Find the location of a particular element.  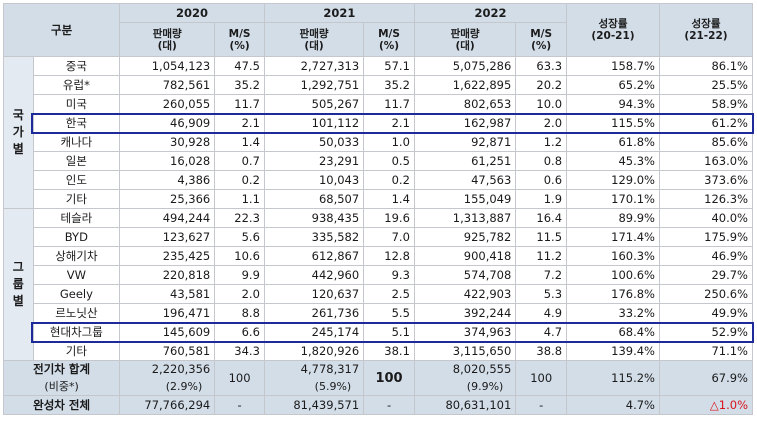

category-header: 구분 is located at coordinates (61, 30).